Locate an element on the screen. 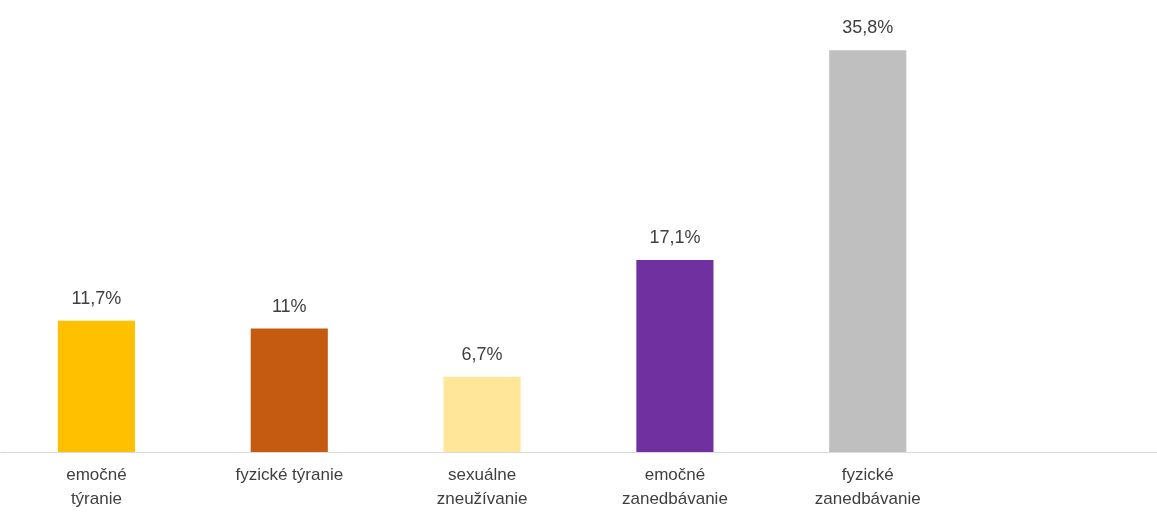  data-label: 11% is located at coordinates (289, 305).